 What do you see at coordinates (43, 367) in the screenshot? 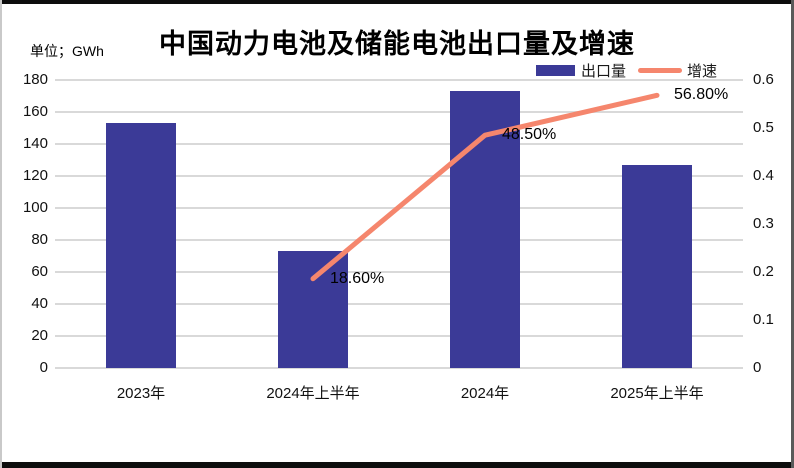
I see `y-axis-left-tick-label: 0` at bounding box center [43, 367].